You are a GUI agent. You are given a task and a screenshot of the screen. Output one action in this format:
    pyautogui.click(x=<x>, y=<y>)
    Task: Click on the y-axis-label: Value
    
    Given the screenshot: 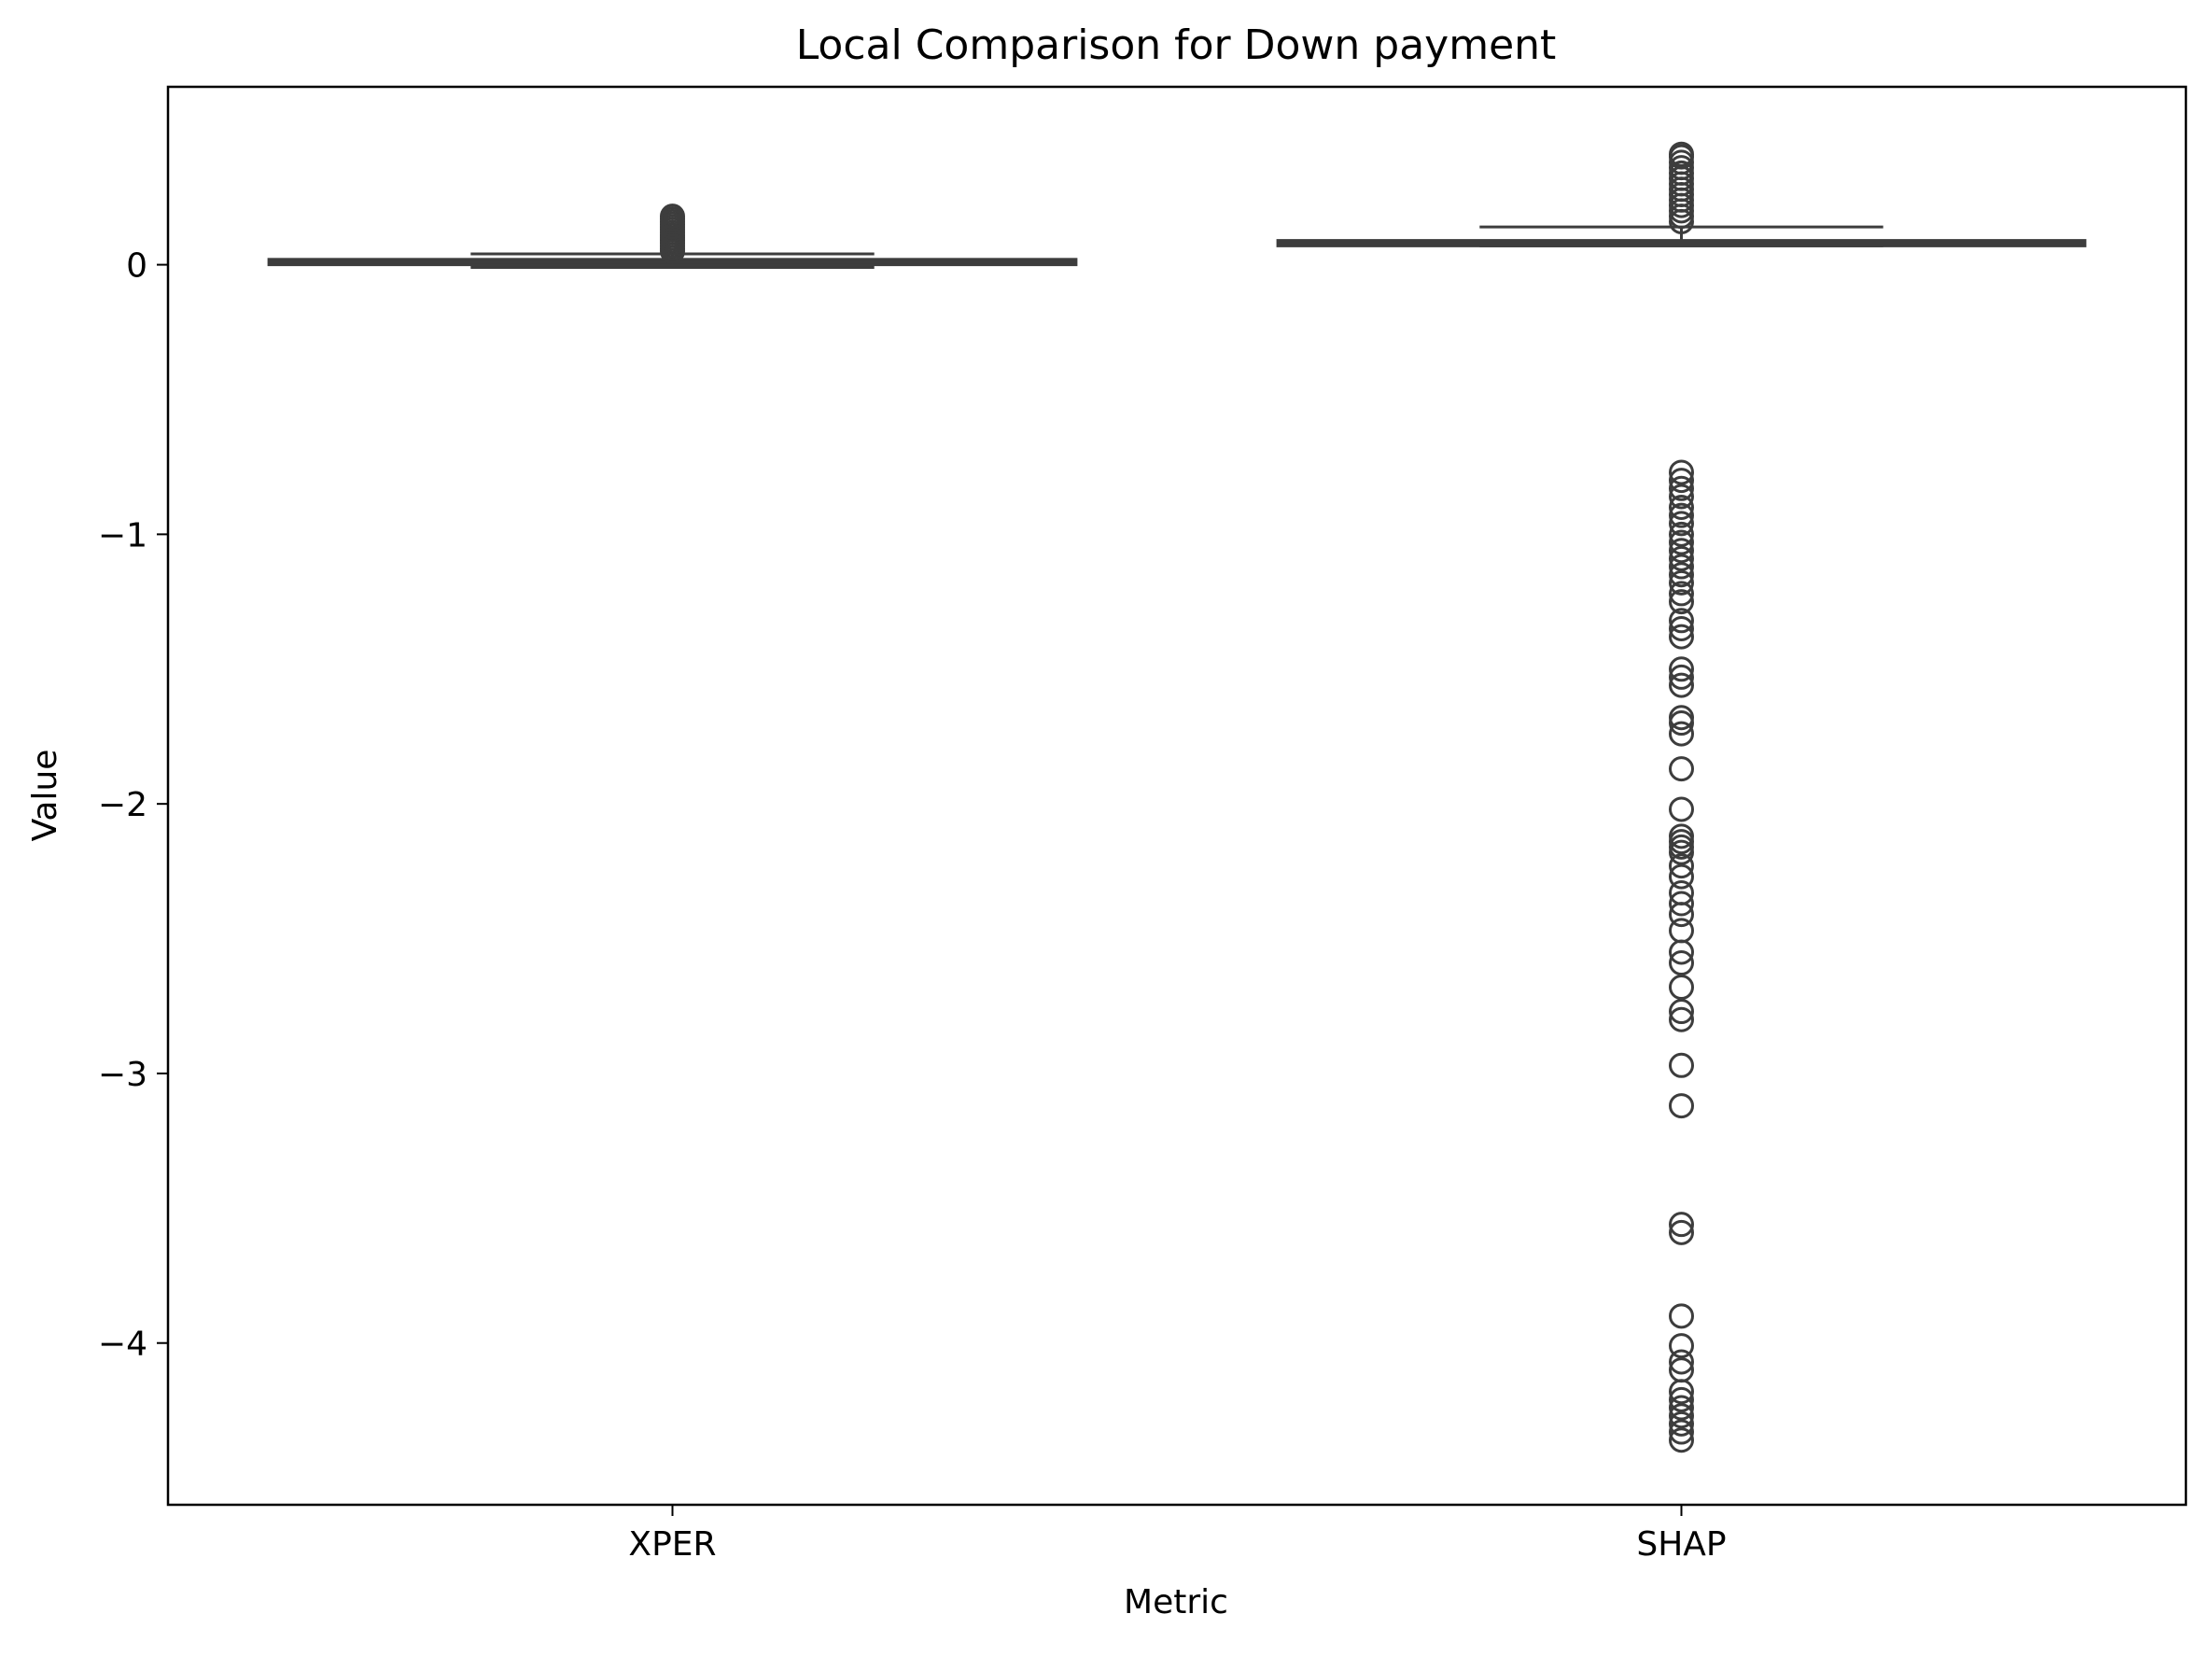 What is the action you would take?
    pyautogui.click(x=45, y=796)
    